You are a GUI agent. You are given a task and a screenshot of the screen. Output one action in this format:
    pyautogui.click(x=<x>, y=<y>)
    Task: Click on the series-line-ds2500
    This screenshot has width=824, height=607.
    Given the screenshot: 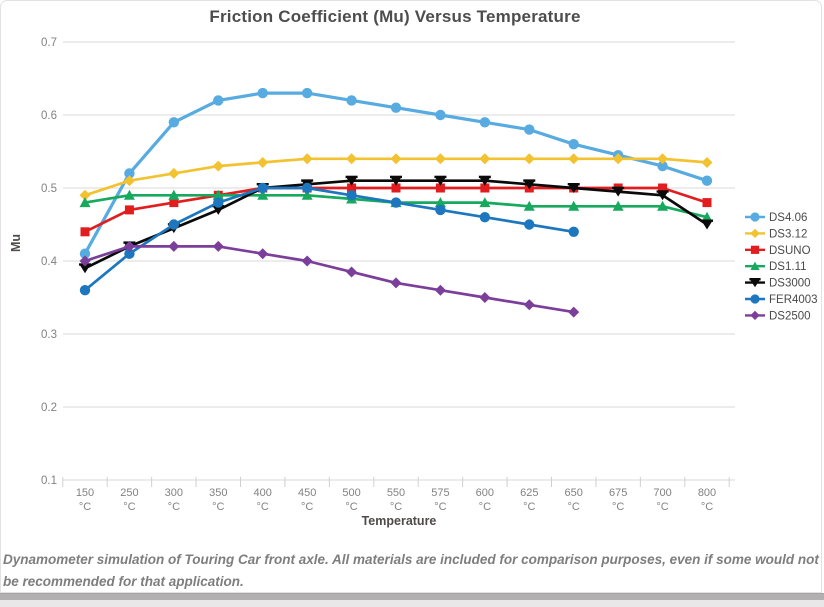 What is the action you would take?
    pyautogui.click(x=329, y=279)
    